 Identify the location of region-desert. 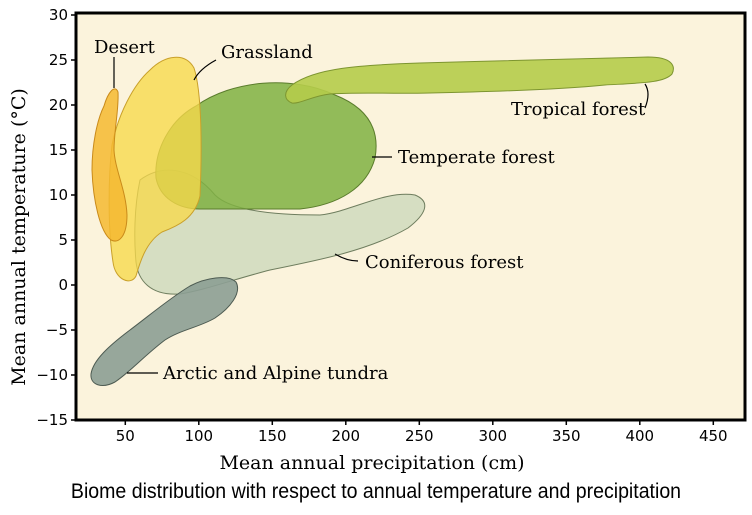
(109, 165).